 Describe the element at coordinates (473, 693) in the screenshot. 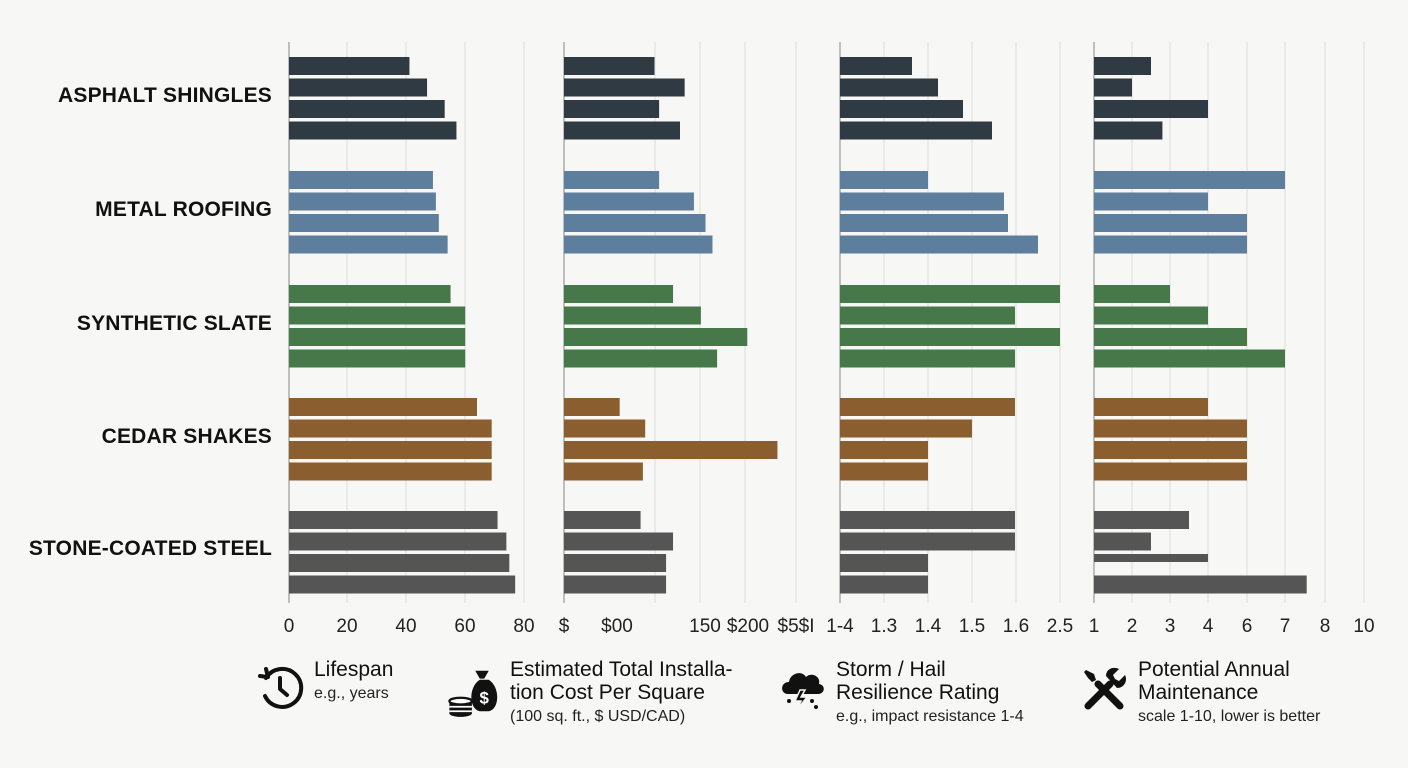

I see `money-bag-icon: $` at that location.